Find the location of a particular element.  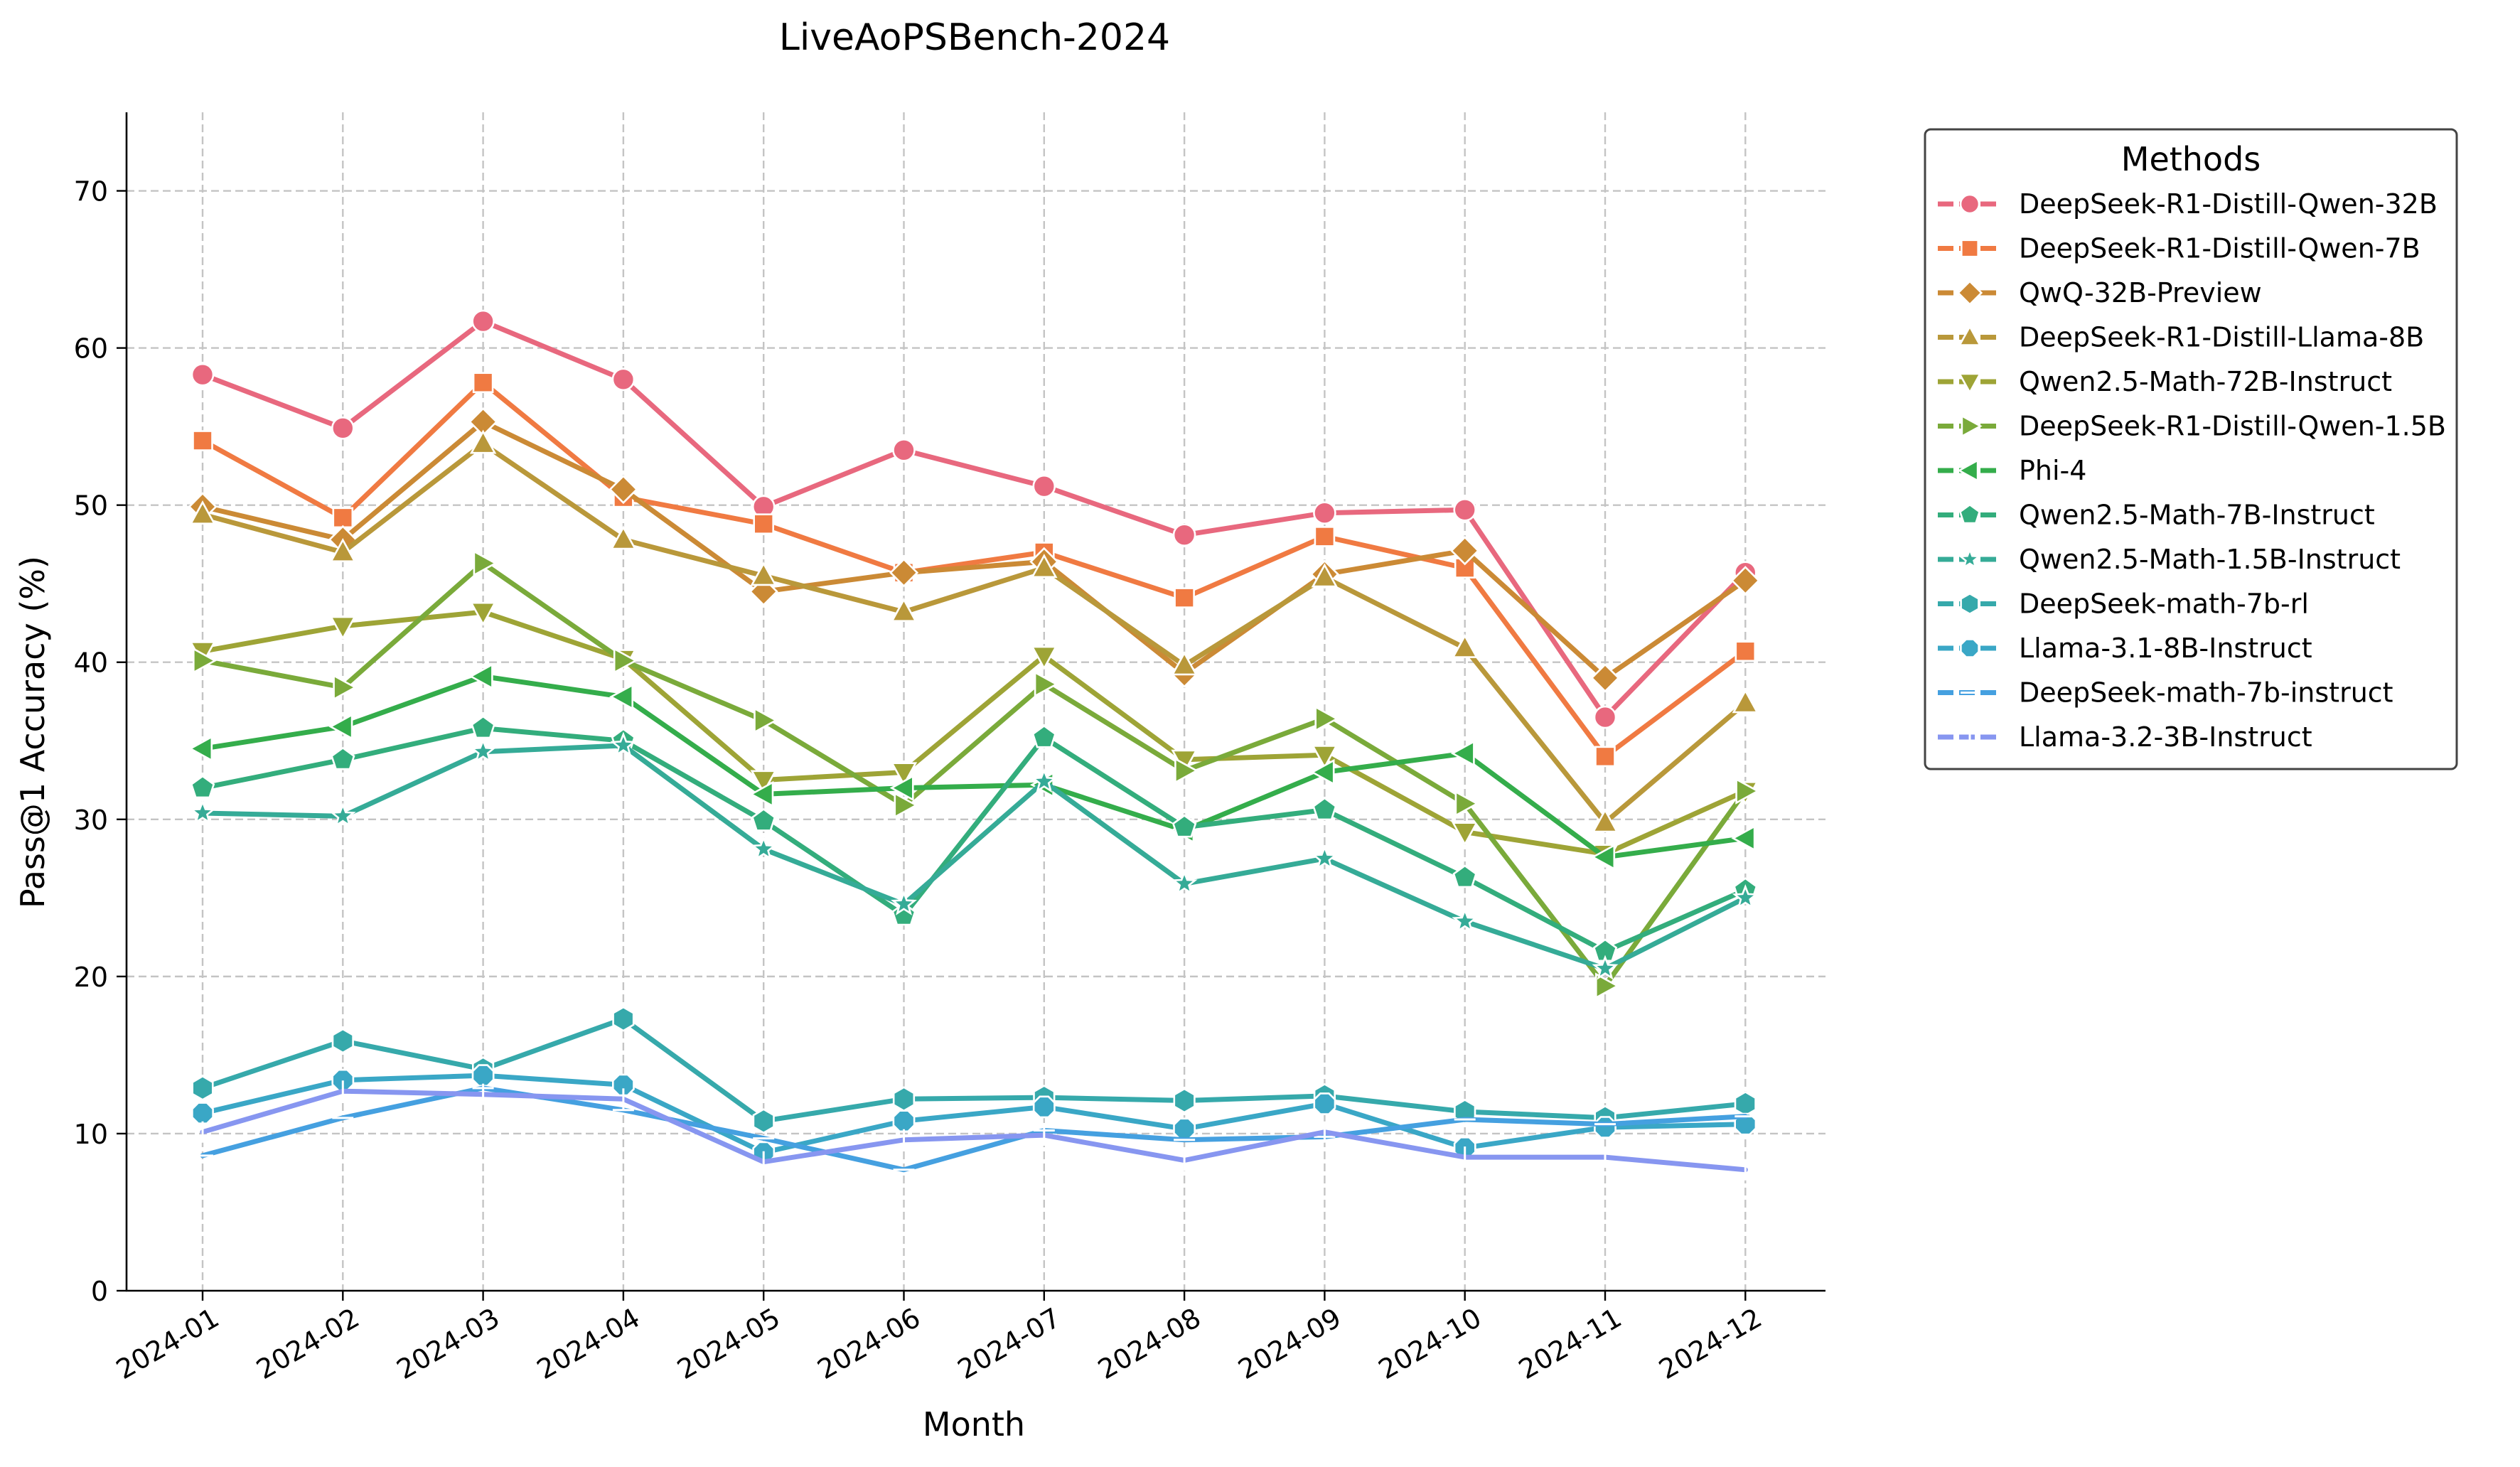

y-tick-label: 70 is located at coordinates (91, 192).